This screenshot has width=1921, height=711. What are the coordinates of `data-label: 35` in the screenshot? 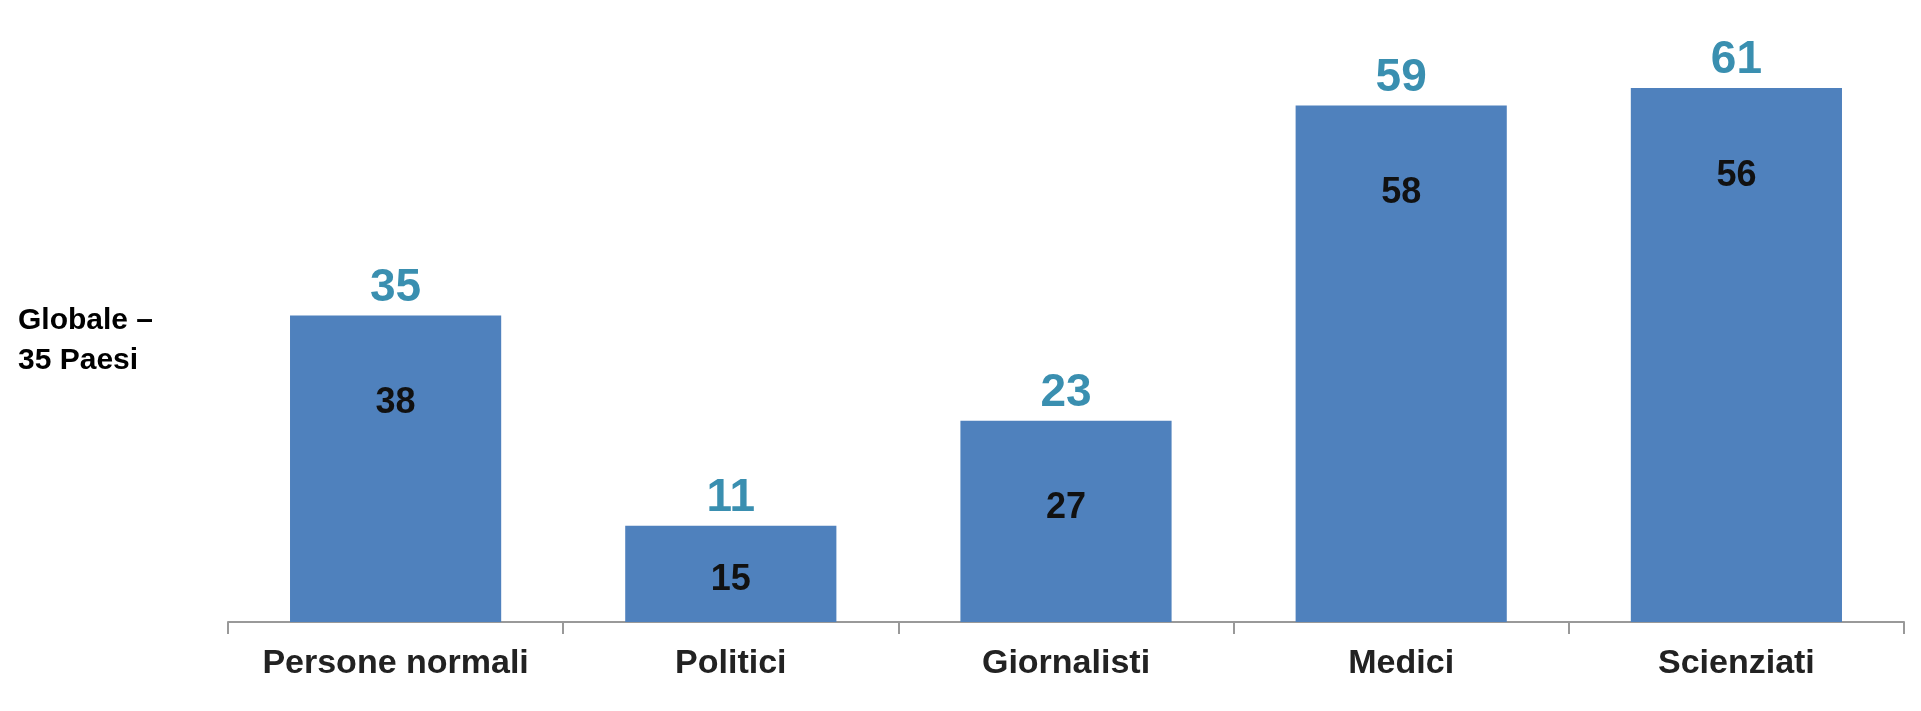 It's located at (396, 284).